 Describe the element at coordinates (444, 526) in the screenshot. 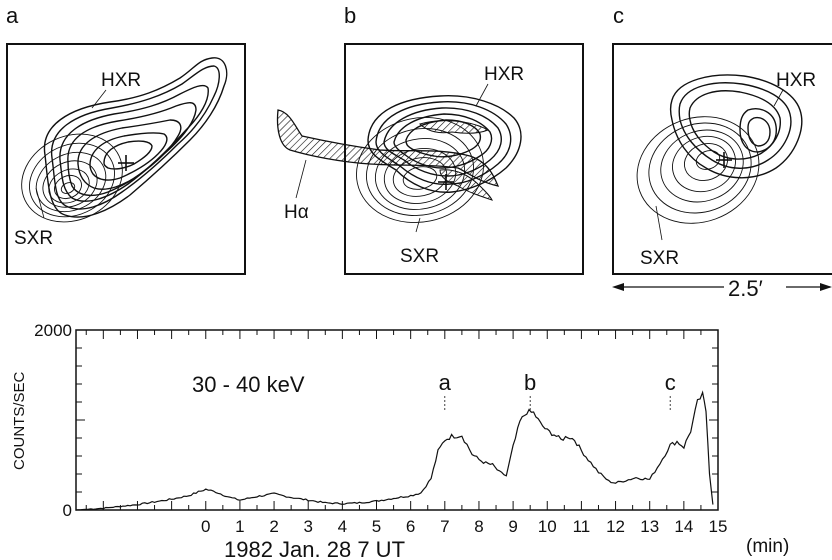

I see `x-tick-label: 7` at that location.